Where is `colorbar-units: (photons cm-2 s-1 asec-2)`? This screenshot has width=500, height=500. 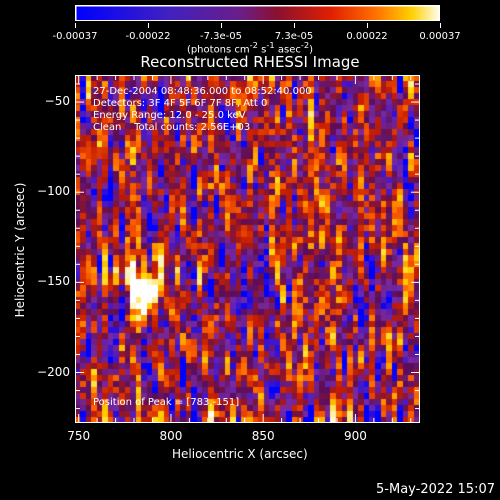
colorbar-units: (photons cm-2 s-1 asec-2) is located at coordinates (250, 48).